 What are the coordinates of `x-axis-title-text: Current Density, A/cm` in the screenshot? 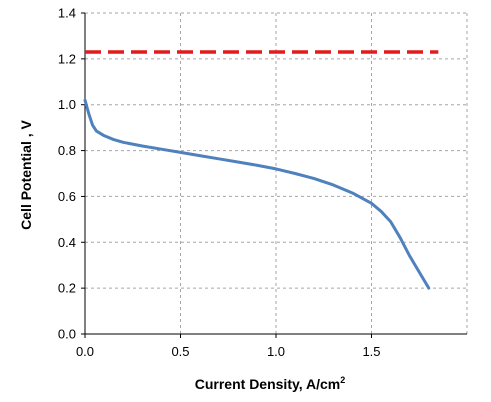 It's located at (267, 384).